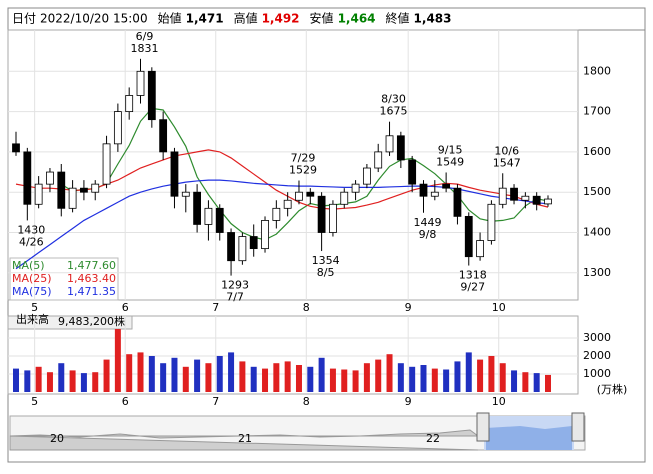  What do you see at coordinates (24, 19) in the screenshot?
I see `header-label: 日付` at bounding box center [24, 19].